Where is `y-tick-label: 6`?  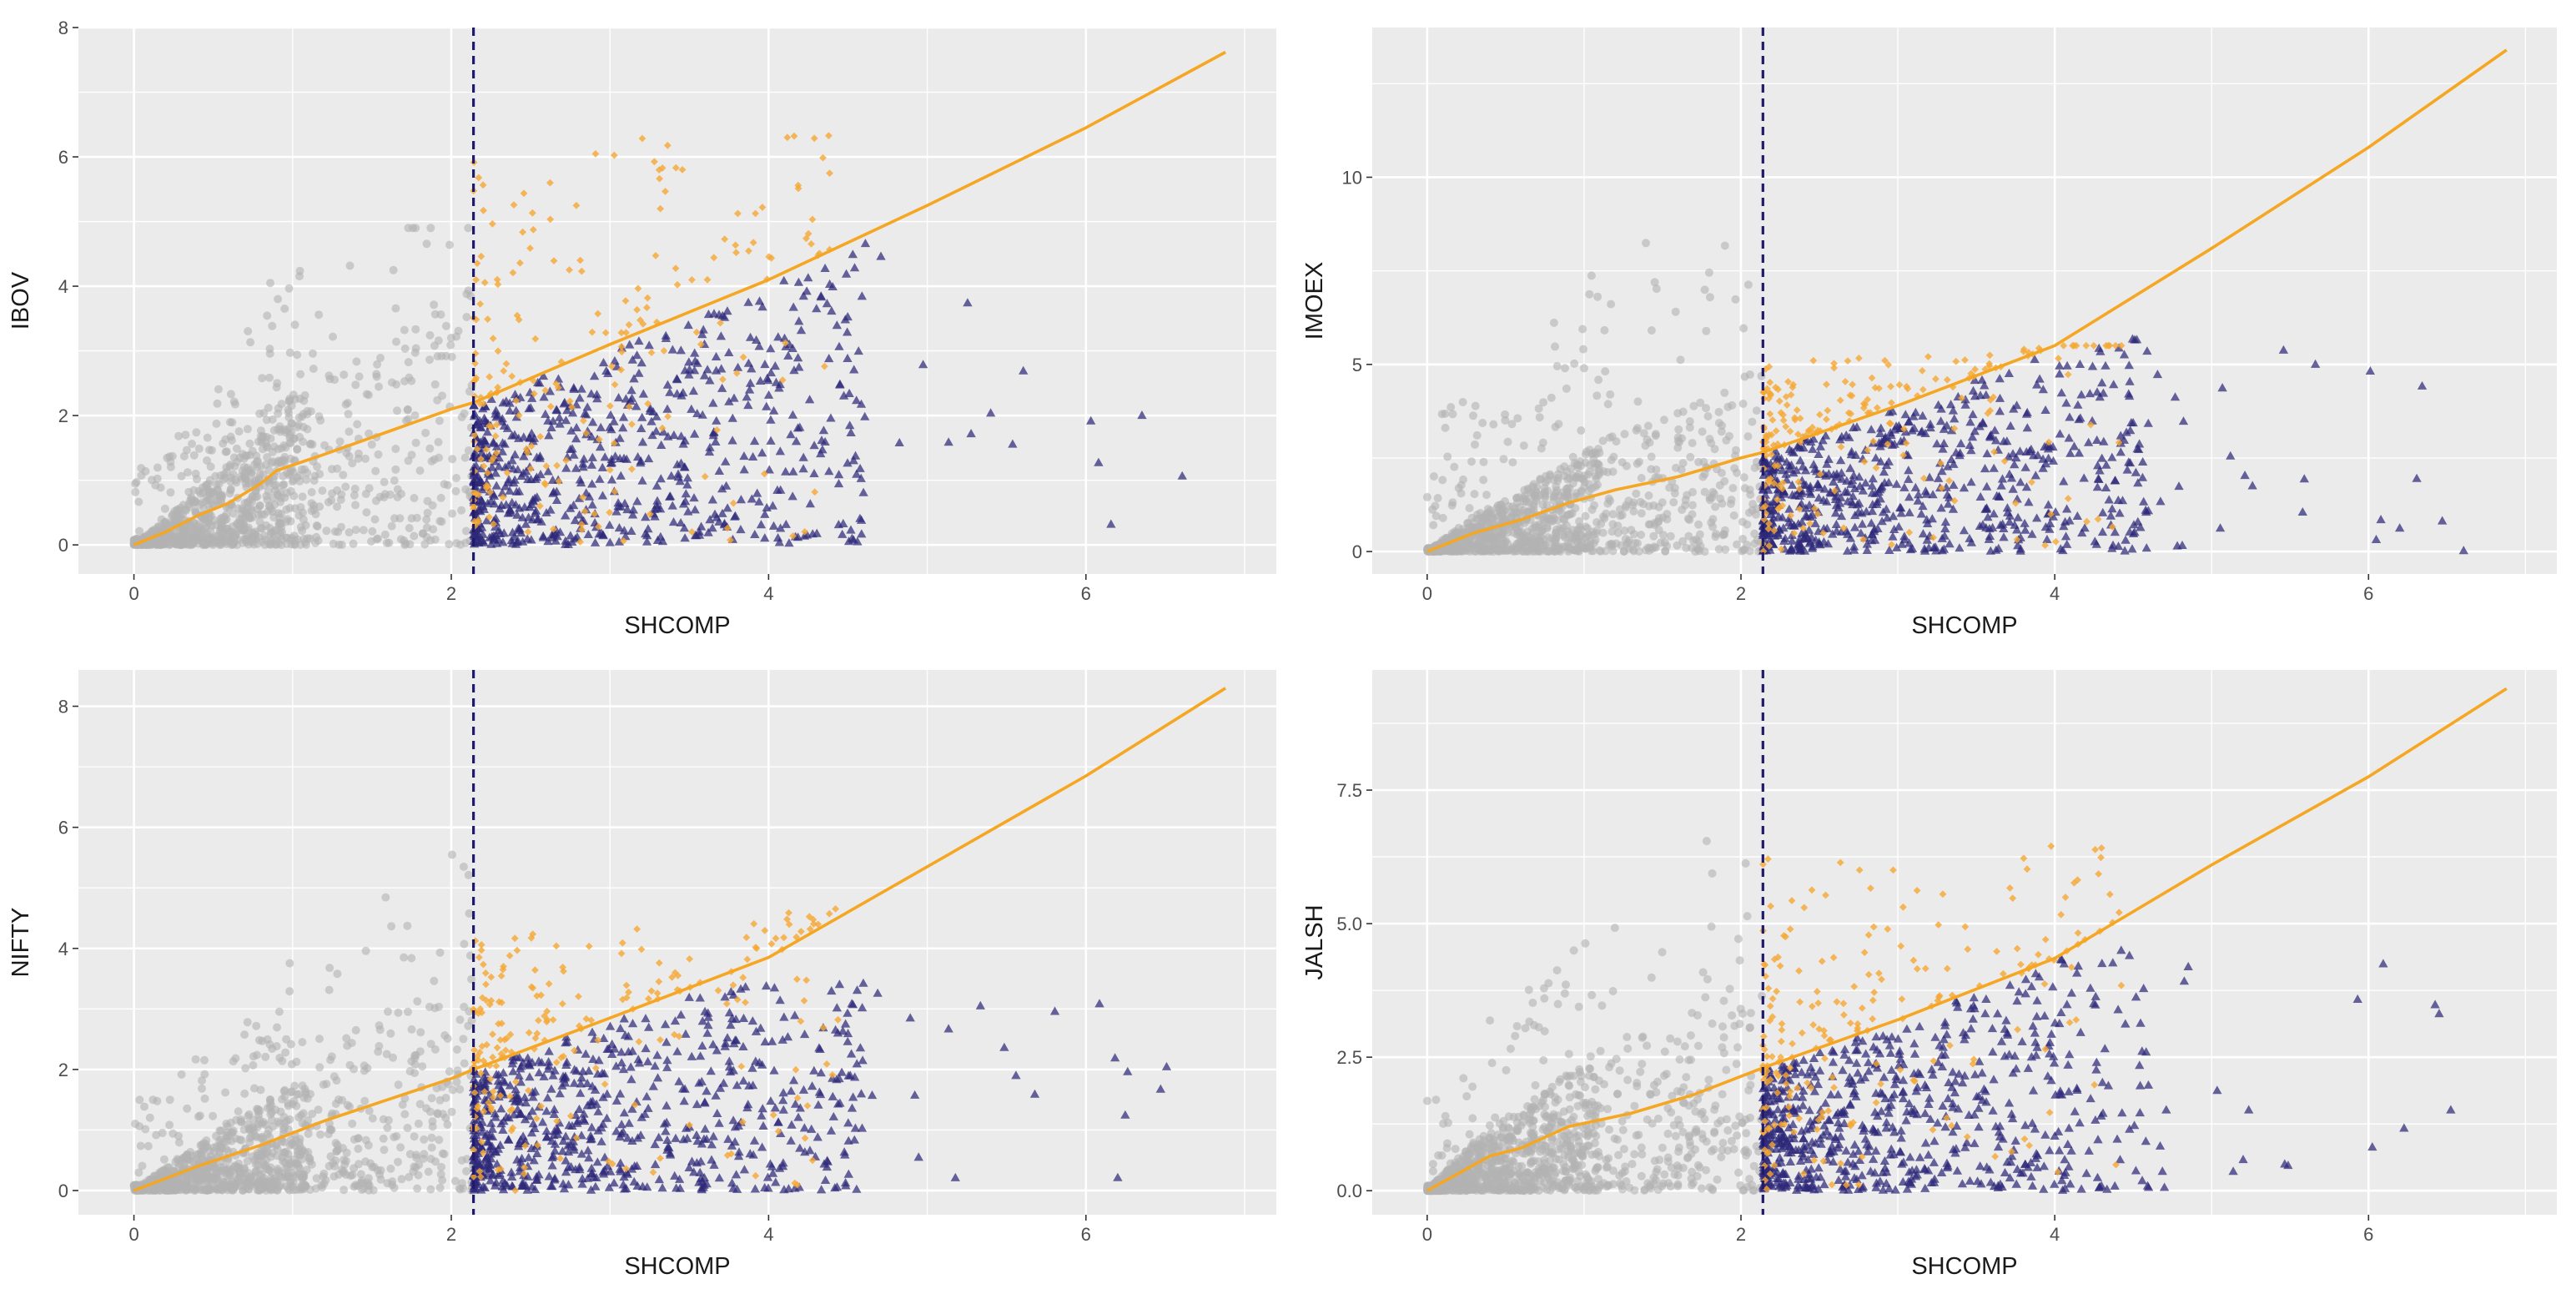
y-tick-label: 6 is located at coordinates (63, 158).